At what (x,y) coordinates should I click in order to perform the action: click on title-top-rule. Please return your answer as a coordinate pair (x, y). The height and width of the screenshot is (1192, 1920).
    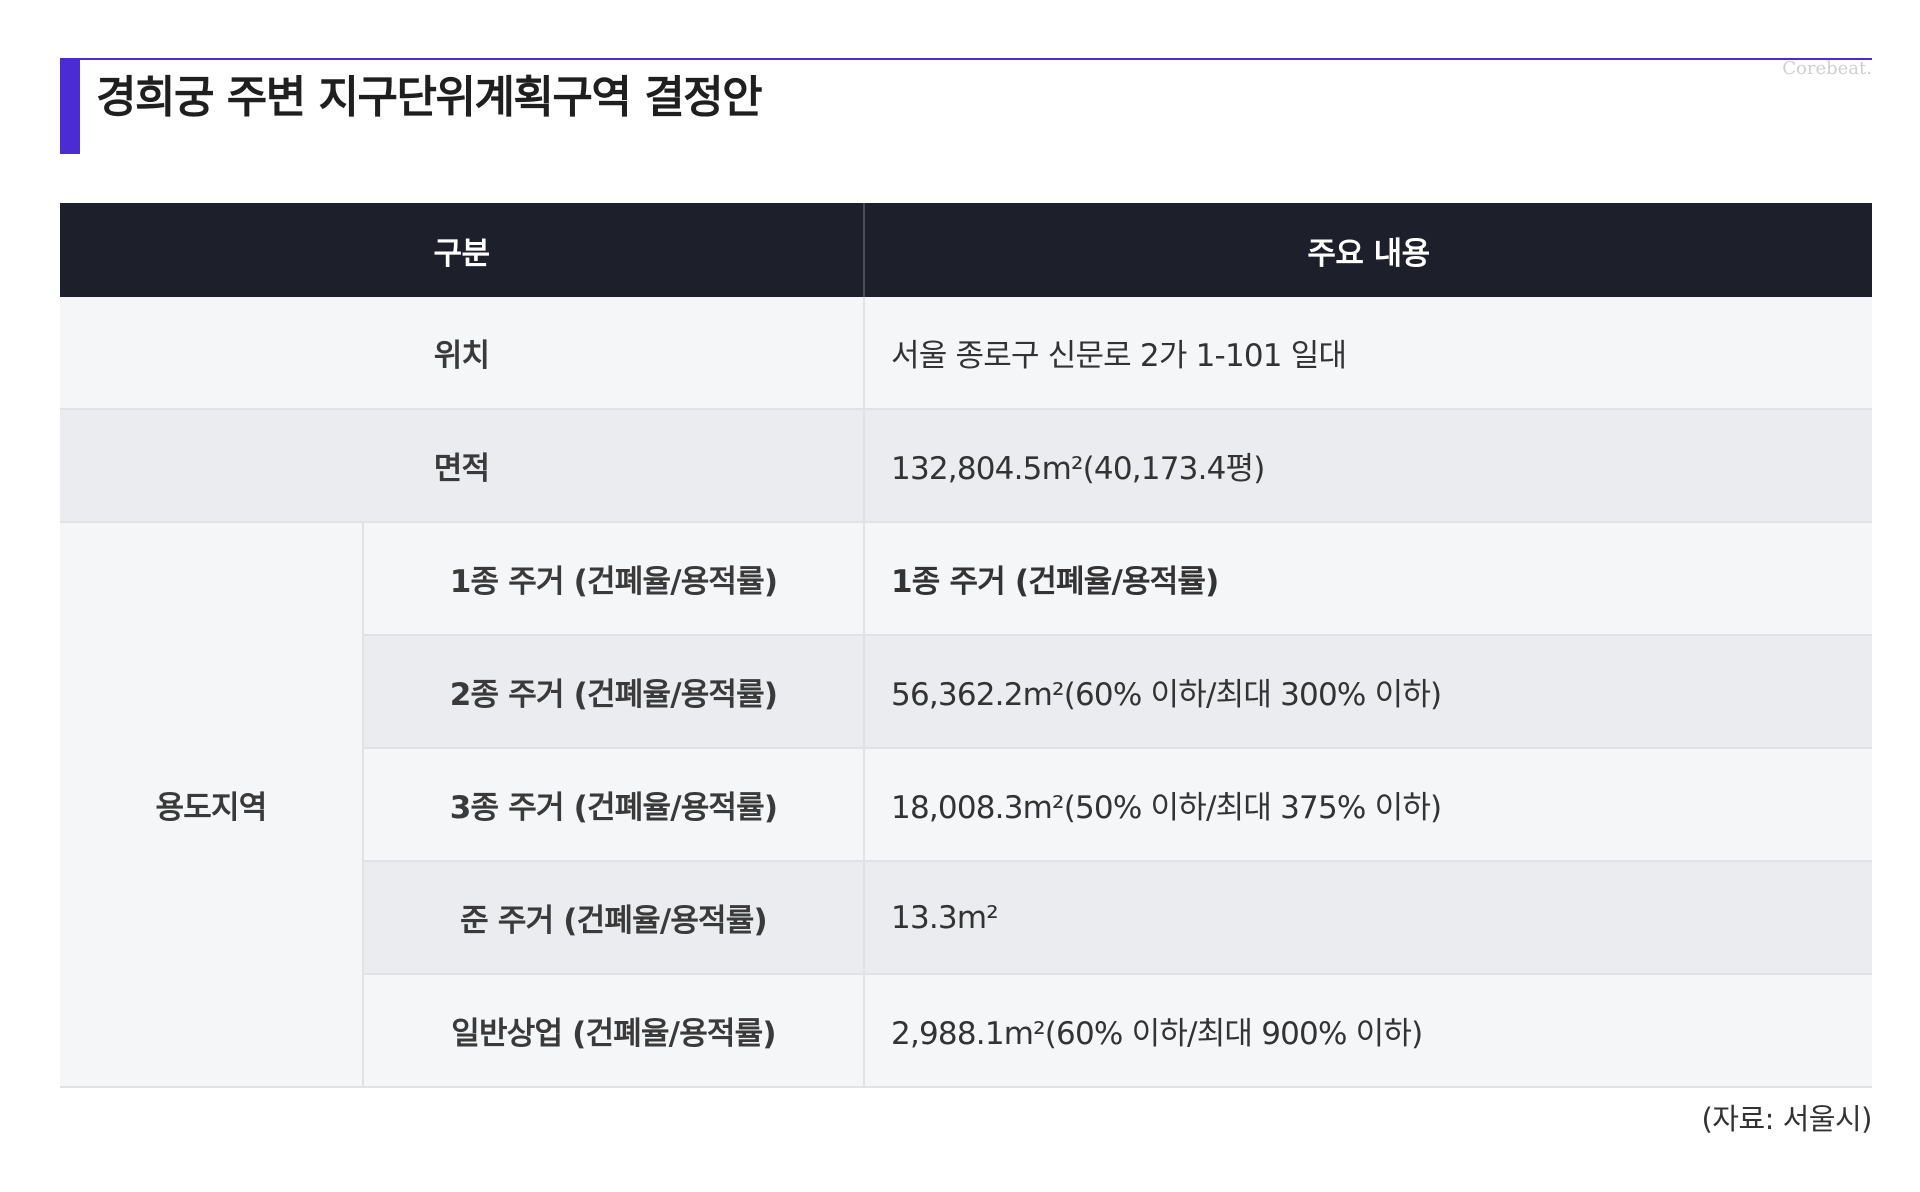
    Looking at the image, I should click on (966, 59).